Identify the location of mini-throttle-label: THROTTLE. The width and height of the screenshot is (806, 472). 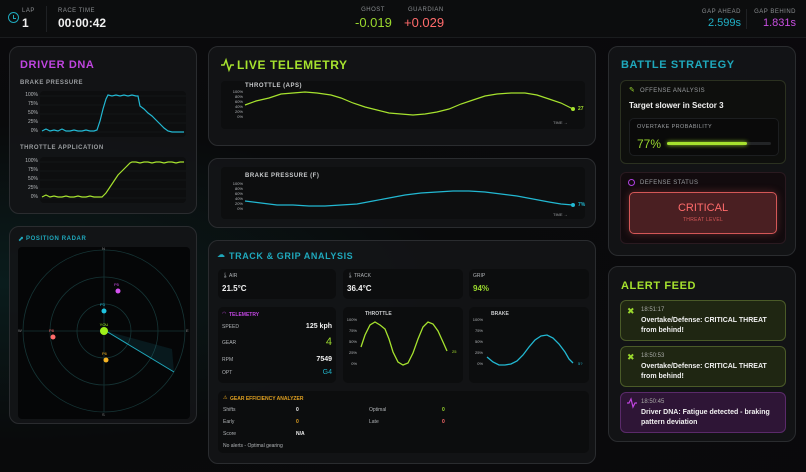
(378, 314).